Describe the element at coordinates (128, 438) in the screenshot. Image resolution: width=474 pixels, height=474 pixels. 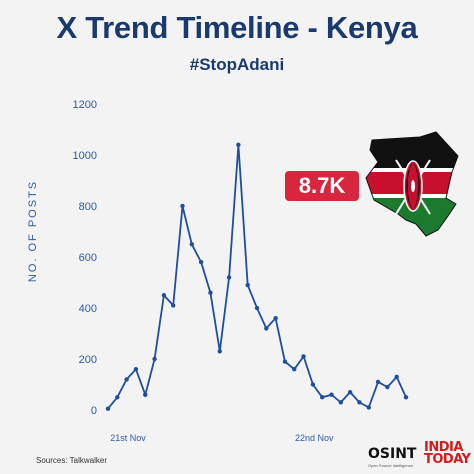
I see `x-tick-label: 21st Nov` at that location.